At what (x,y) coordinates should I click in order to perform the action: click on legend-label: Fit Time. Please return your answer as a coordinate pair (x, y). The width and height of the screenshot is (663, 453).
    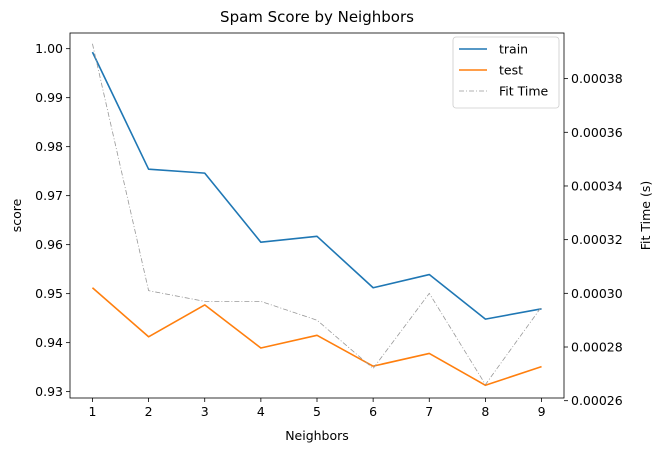
    Looking at the image, I should click on (524, 91).